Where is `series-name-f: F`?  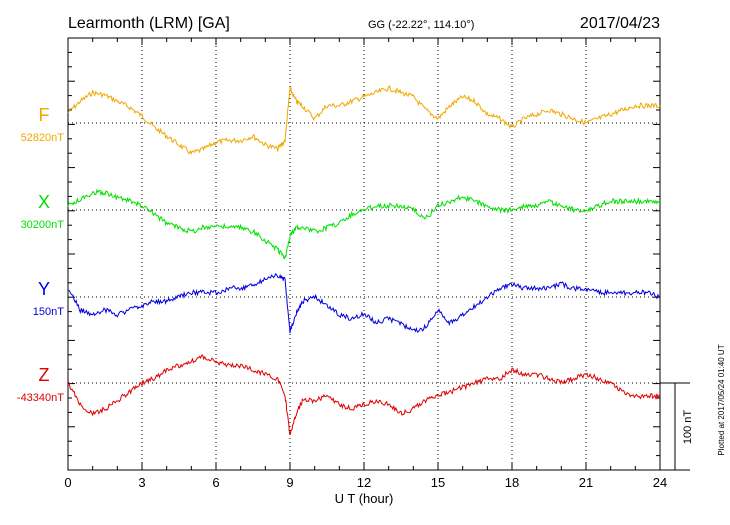 series-name-f: F is located at coordinates (44, 115).